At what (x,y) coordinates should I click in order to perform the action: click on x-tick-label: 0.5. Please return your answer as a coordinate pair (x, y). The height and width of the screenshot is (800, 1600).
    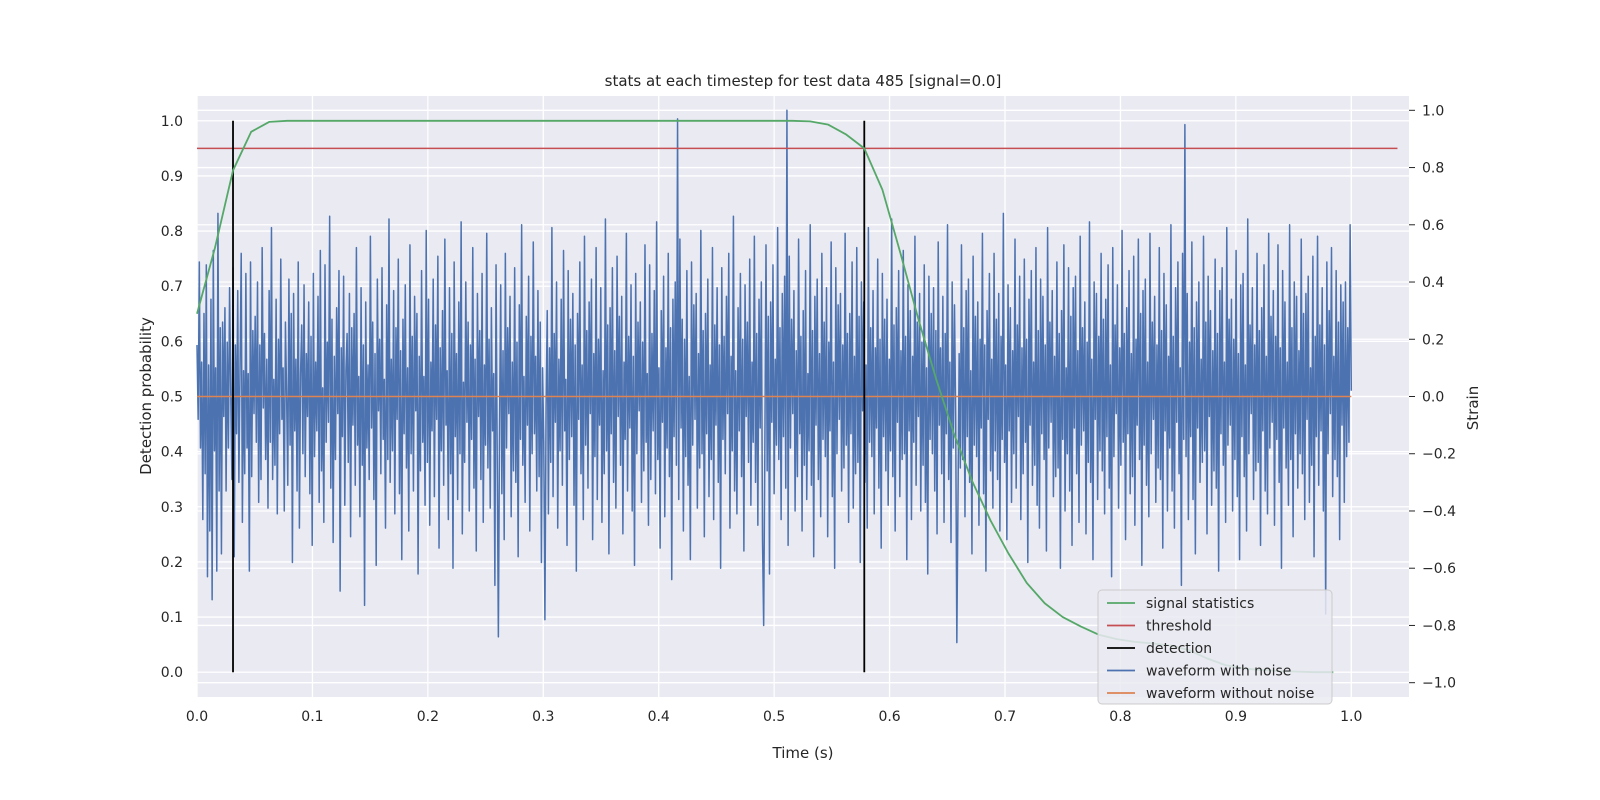
    Looking at the image, I should click on (774, 717).